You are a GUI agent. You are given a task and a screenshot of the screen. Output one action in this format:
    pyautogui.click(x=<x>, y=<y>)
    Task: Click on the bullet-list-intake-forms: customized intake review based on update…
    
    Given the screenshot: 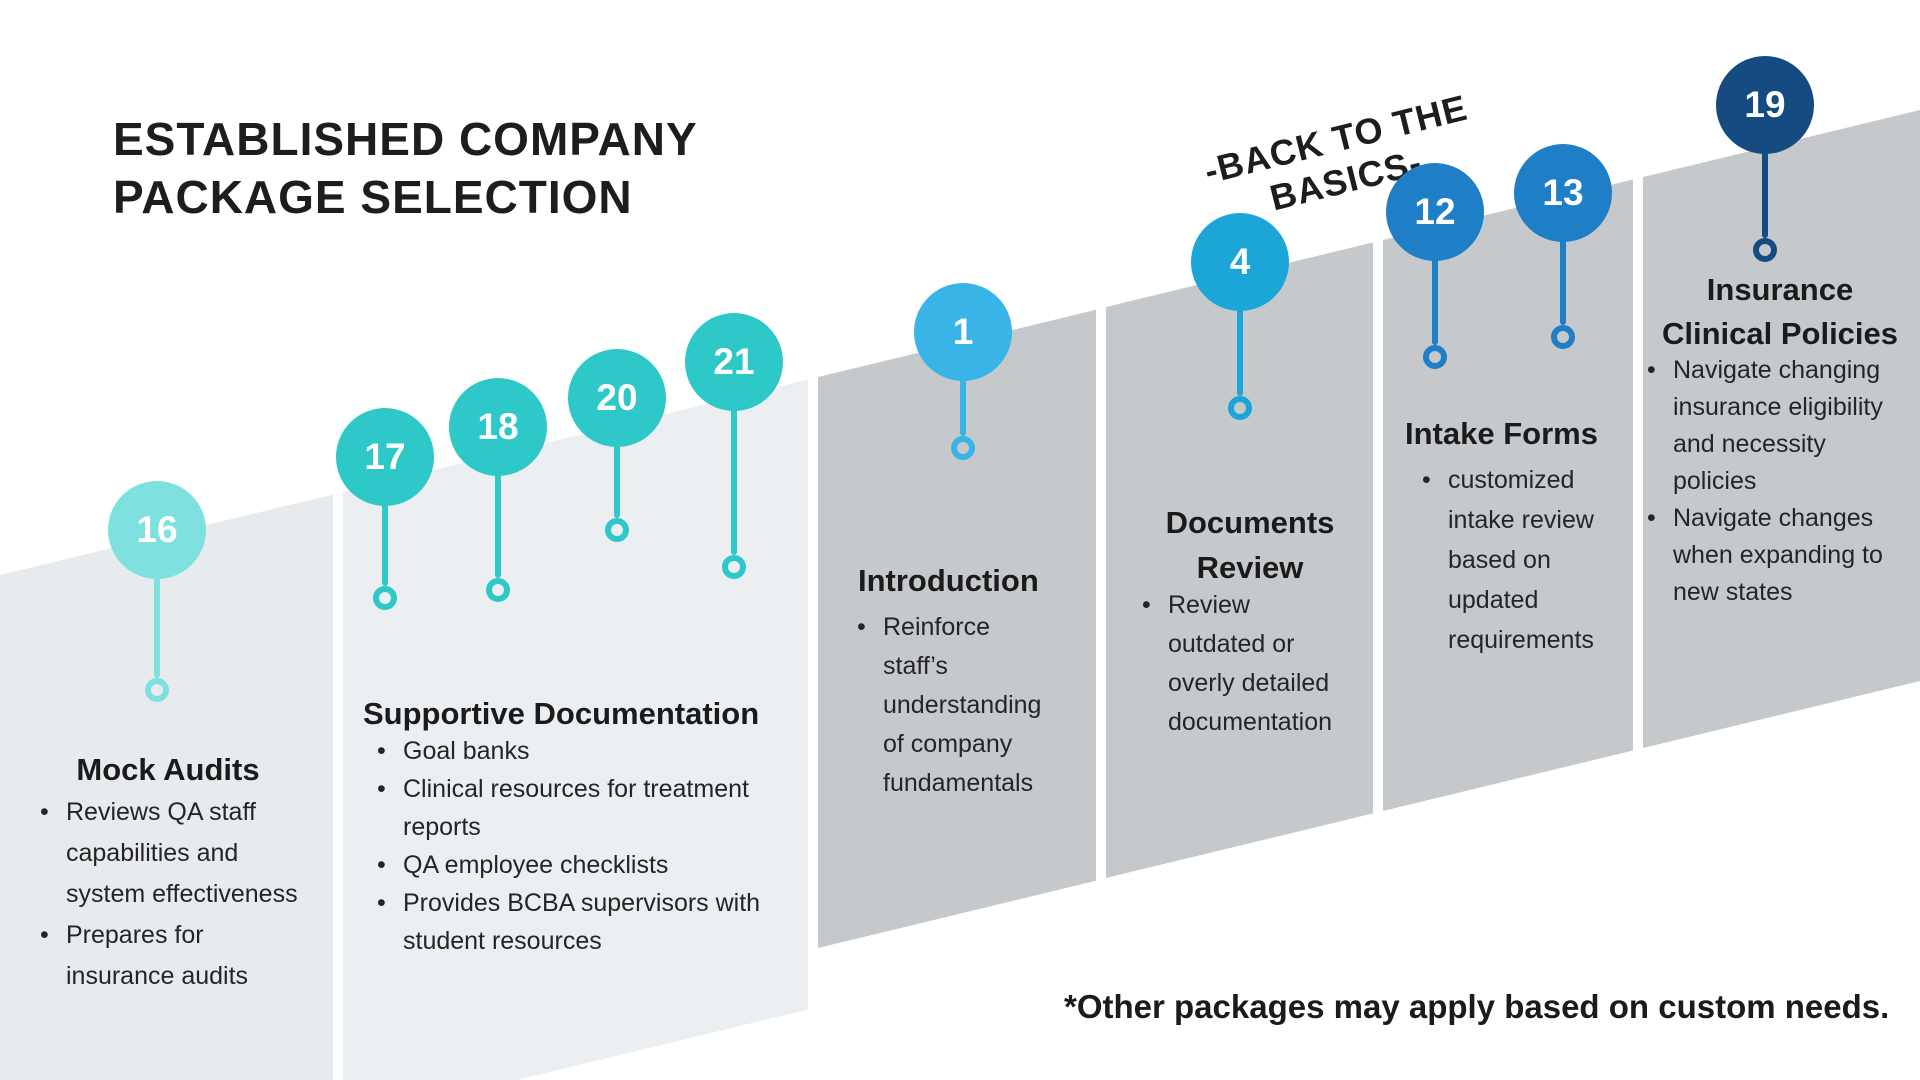 What is the action you would take?
    pyautogui.click(x=1512, y=560)
    